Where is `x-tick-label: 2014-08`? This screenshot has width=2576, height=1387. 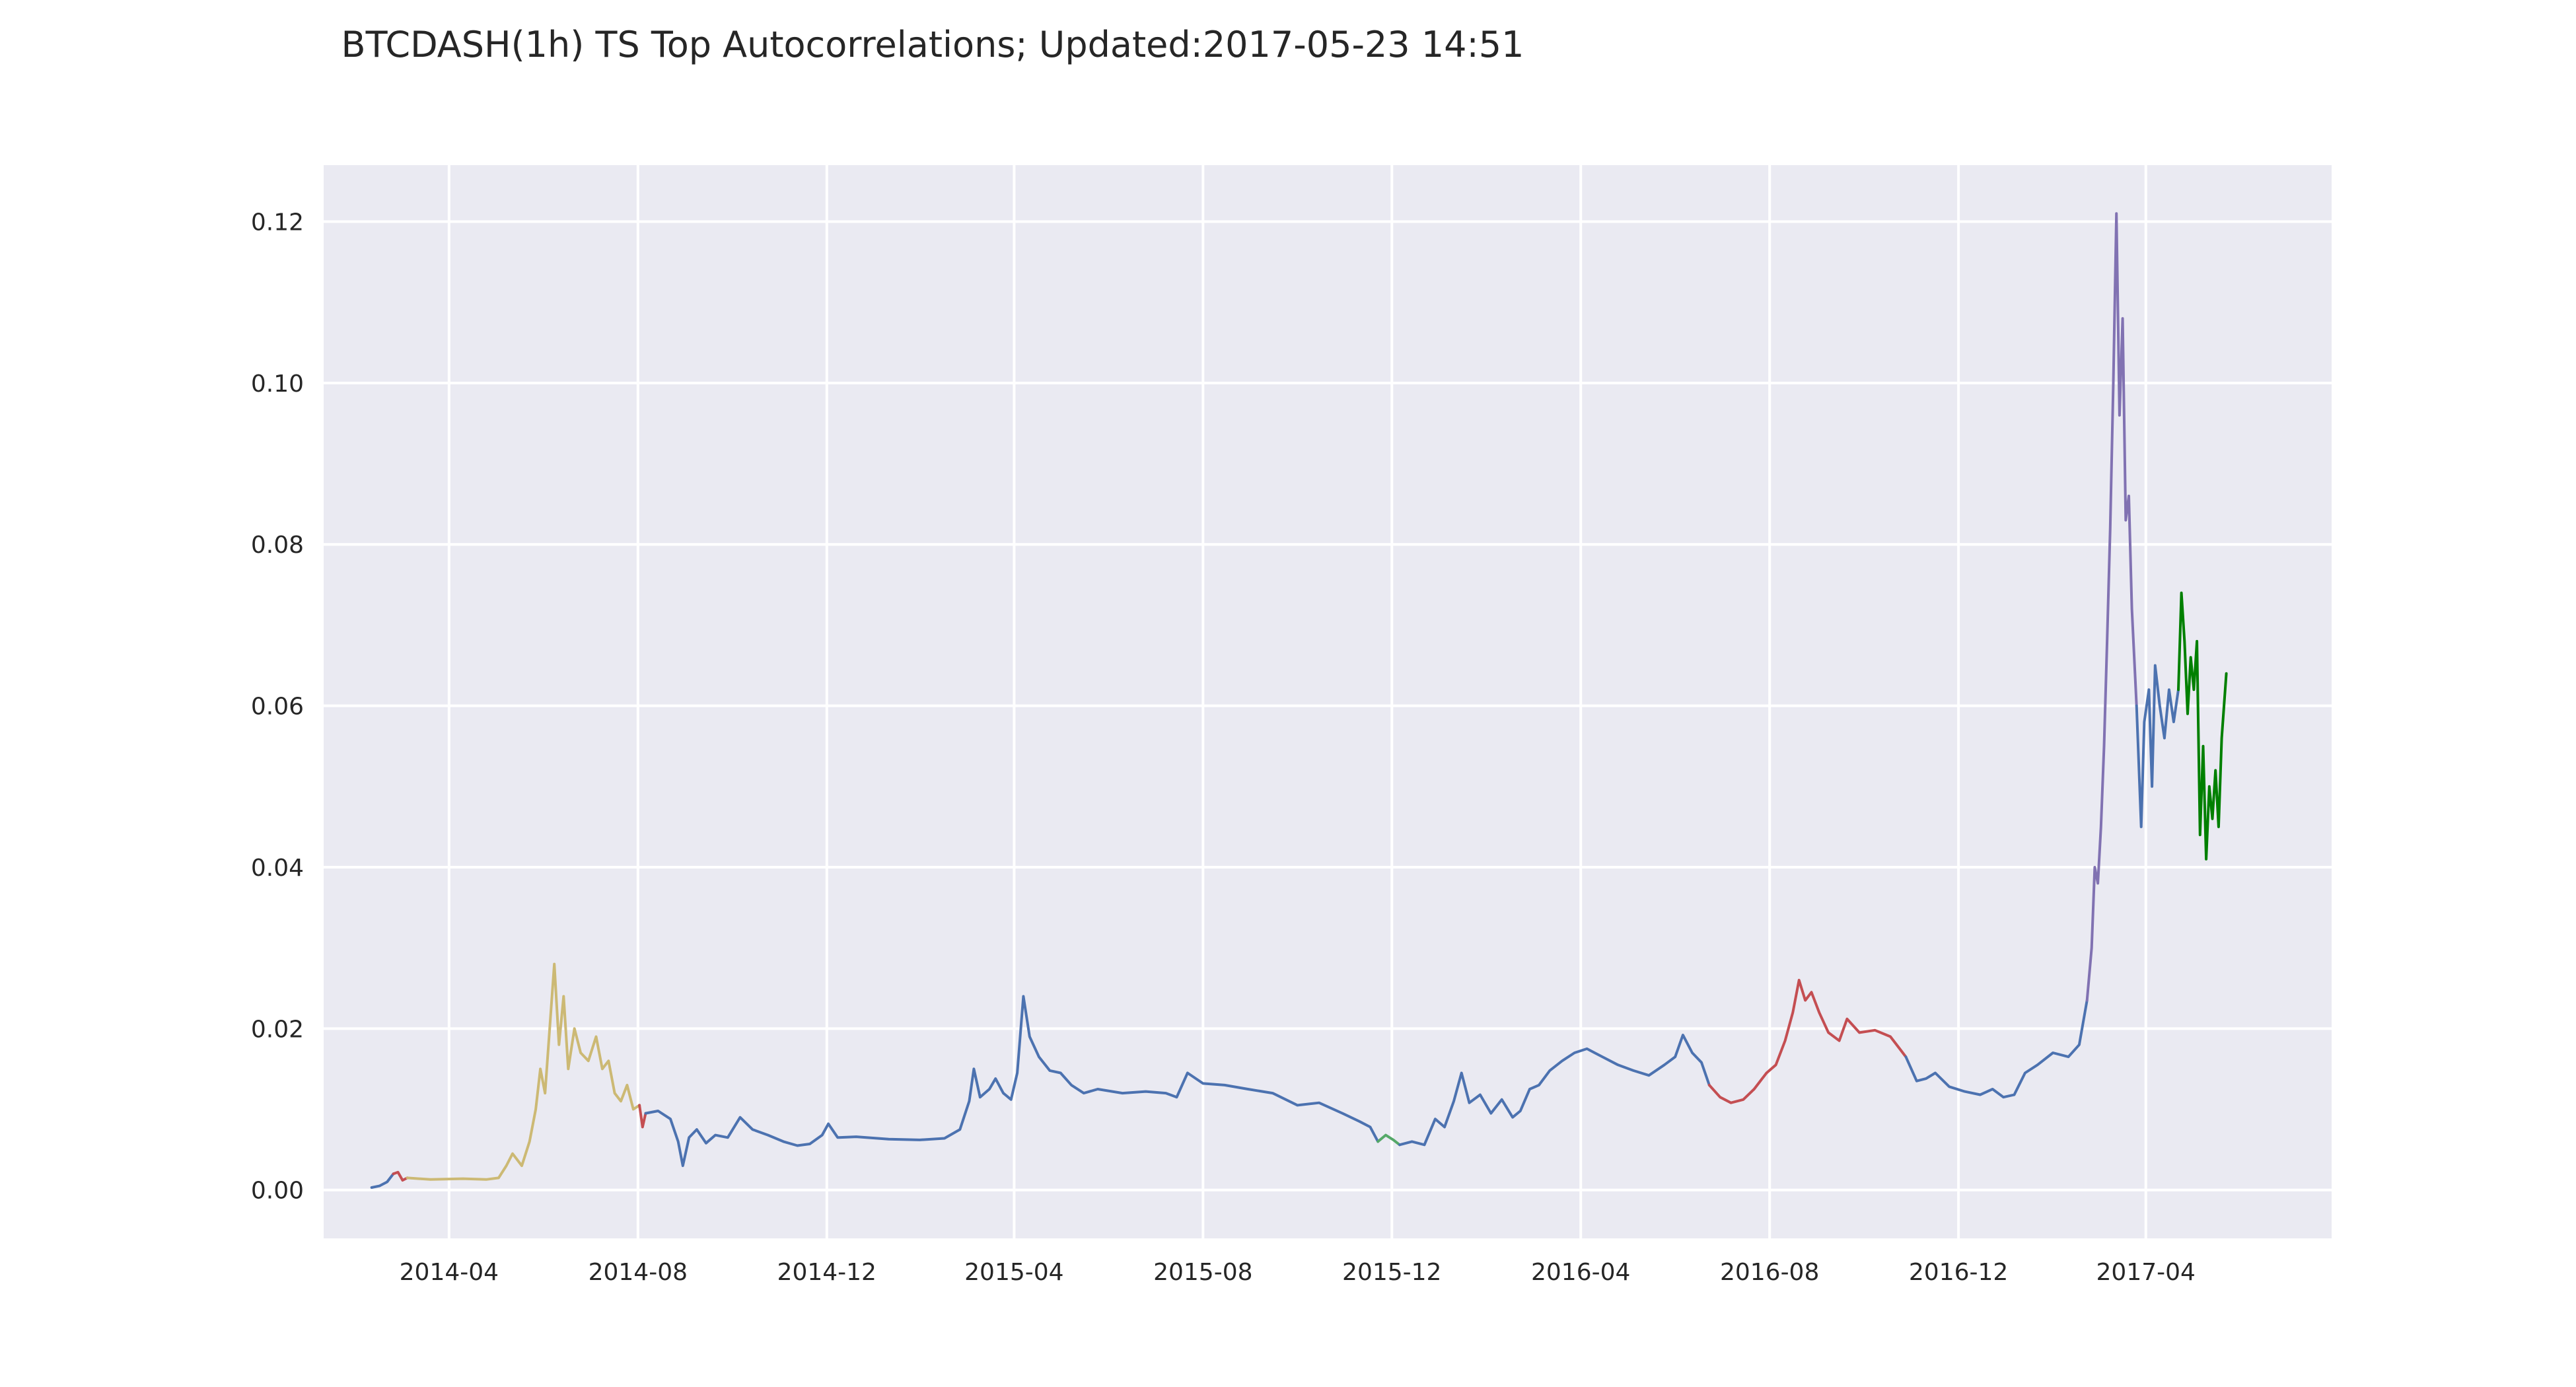
x-tick-label: 2014-08 is located at coordinates (638, 1272).